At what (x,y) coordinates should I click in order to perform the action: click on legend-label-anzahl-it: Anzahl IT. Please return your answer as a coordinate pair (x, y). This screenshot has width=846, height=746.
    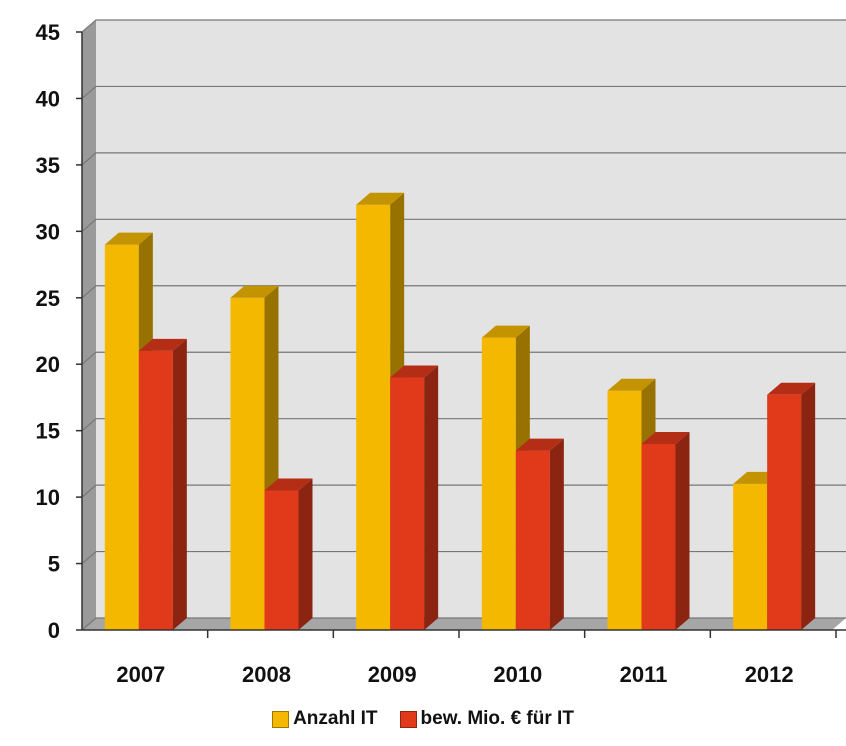
    Looking at the image, I should click on (335, 718).